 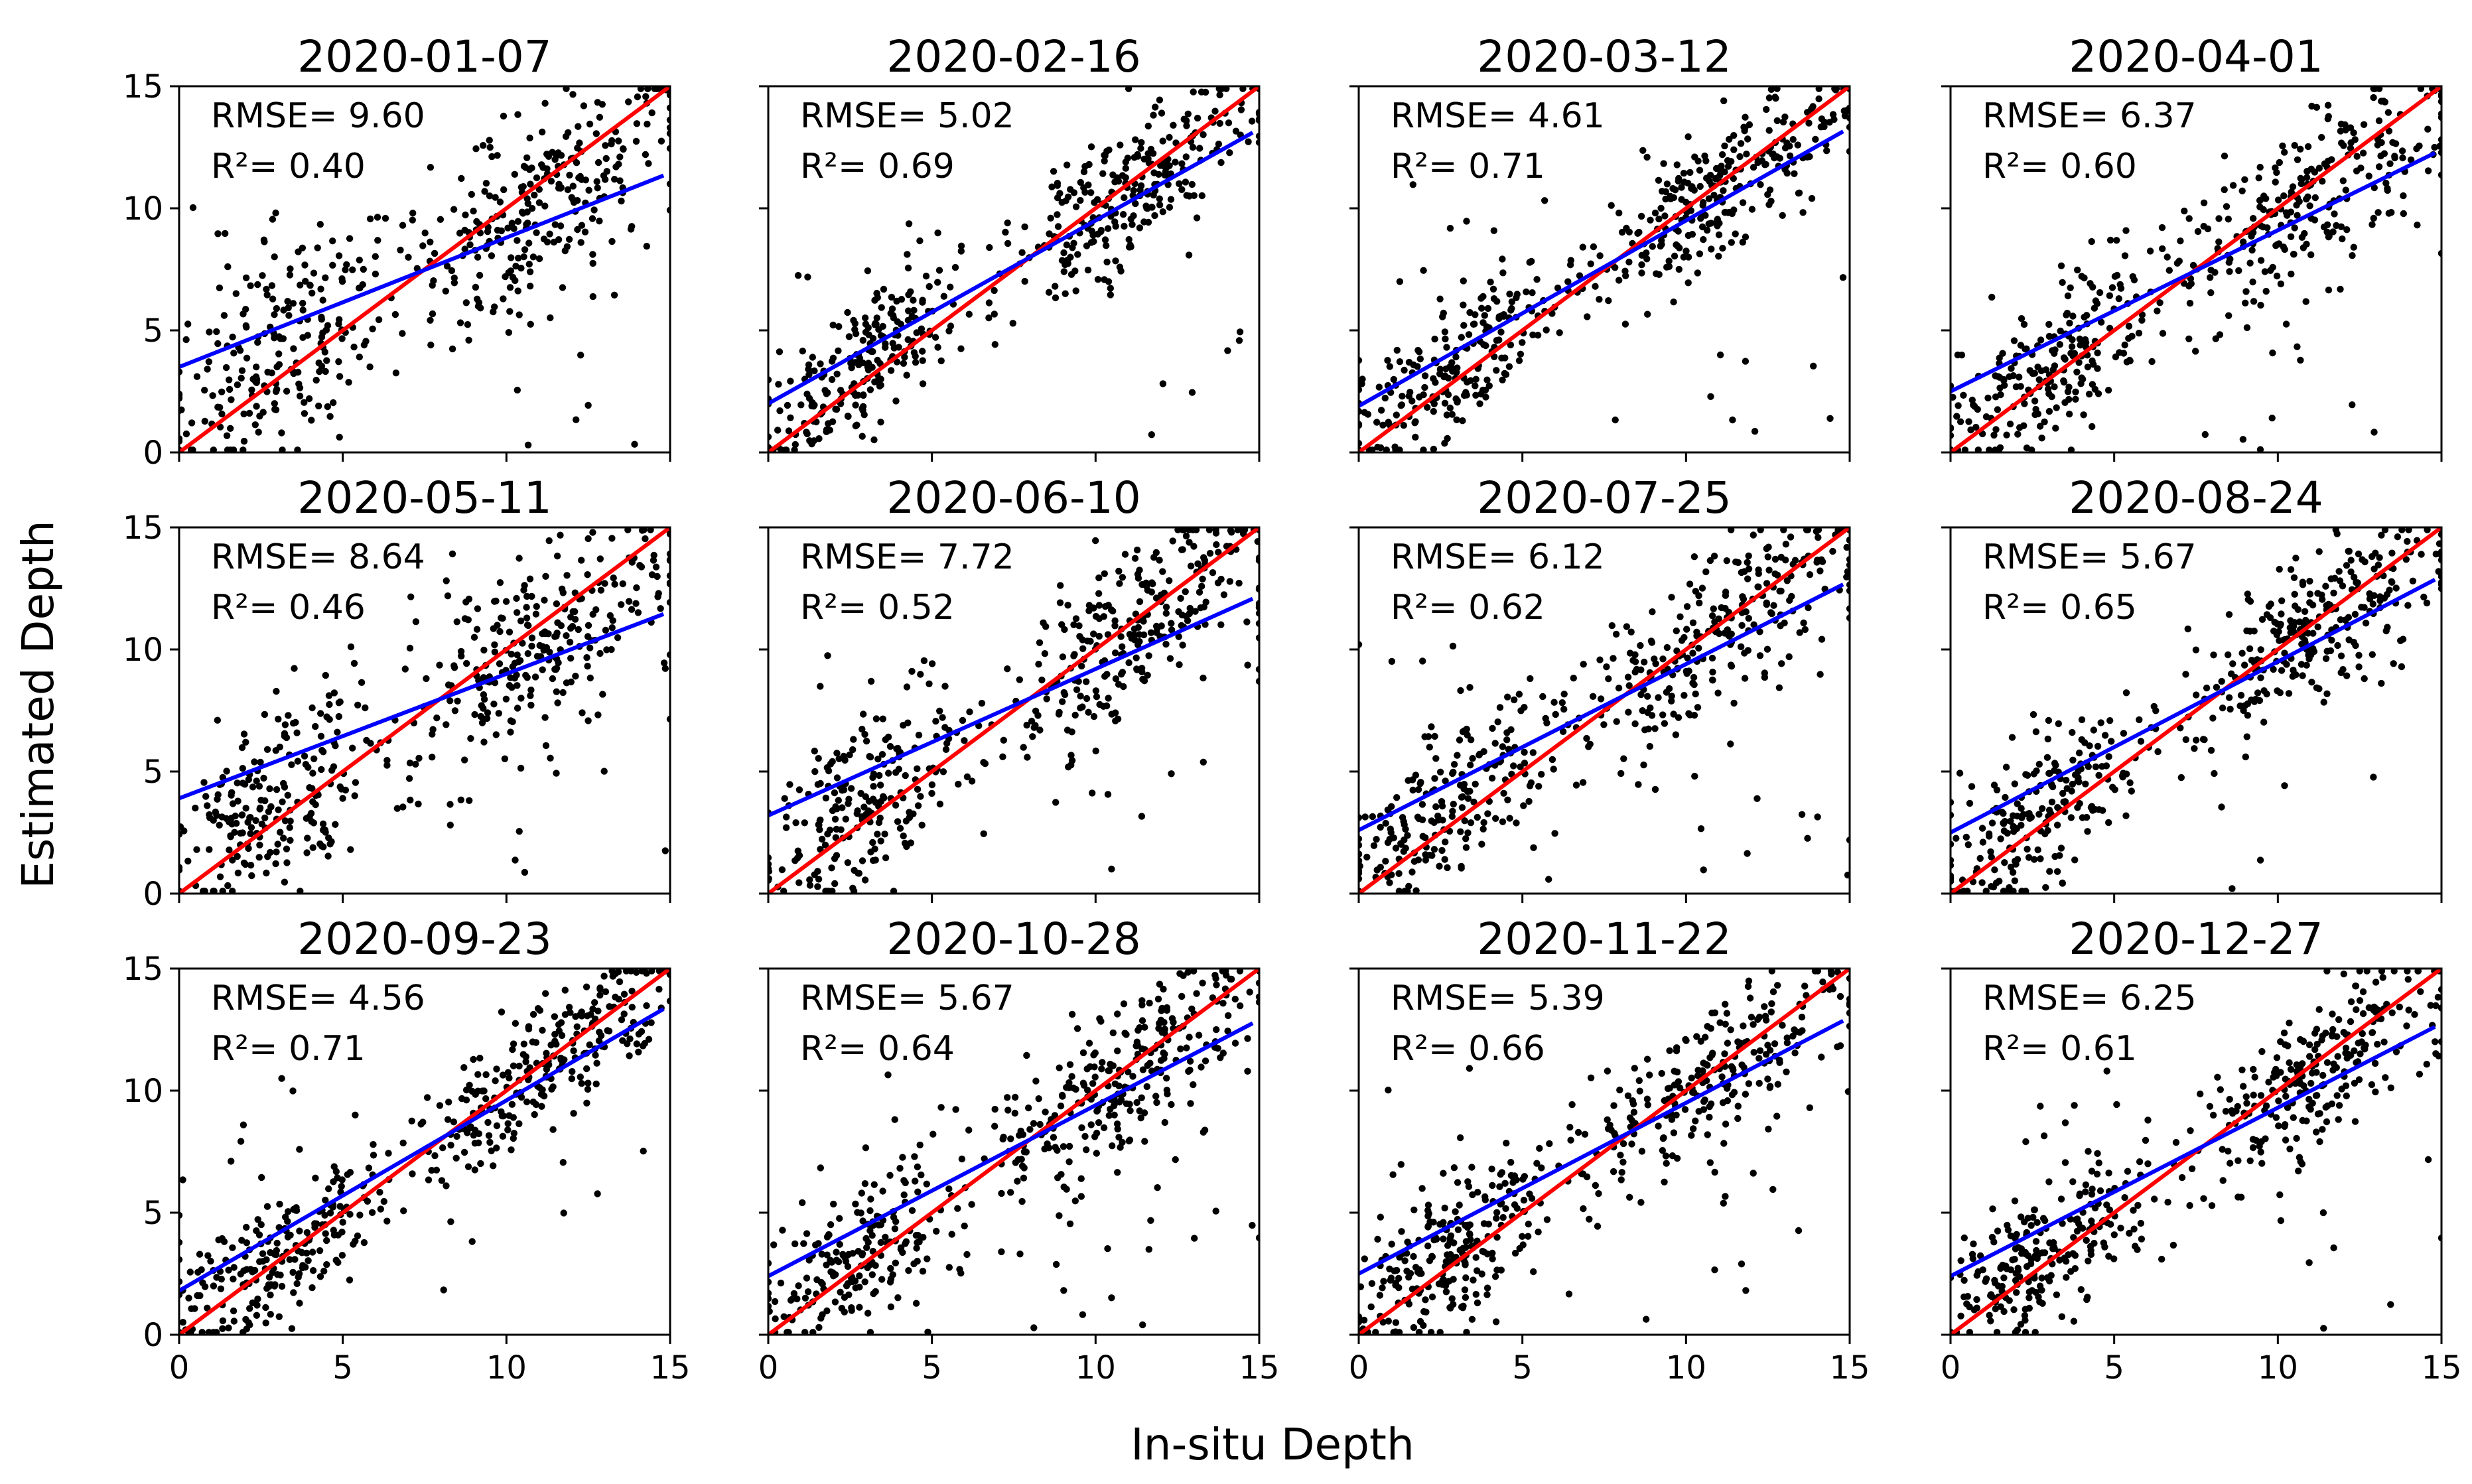 What do you see at coordinates (1013, 710) in the screenshot?
I see `one-to-one-line` at bounding box center [1013, 710].